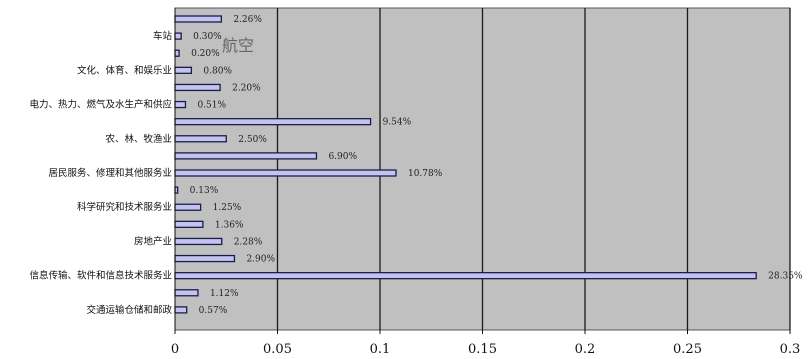 This screenshot has height=359, width=810. I want to click on data-label: 0.80%, so click(217, 71).